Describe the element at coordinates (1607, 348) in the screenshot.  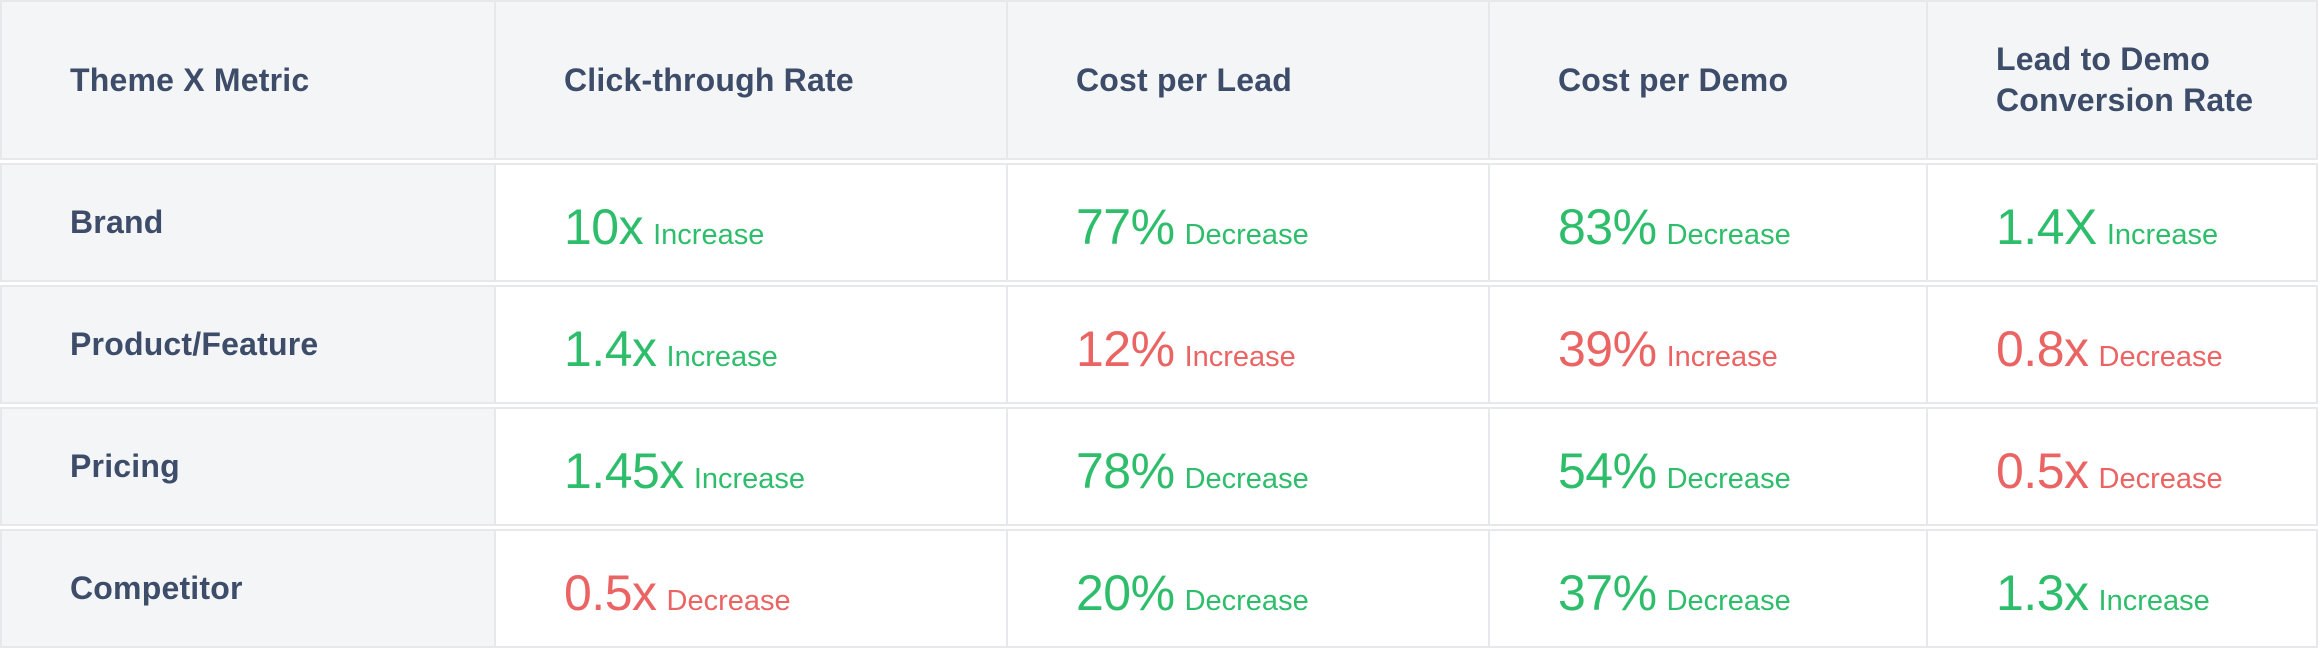
I see `metric-value: 39%` at that location.